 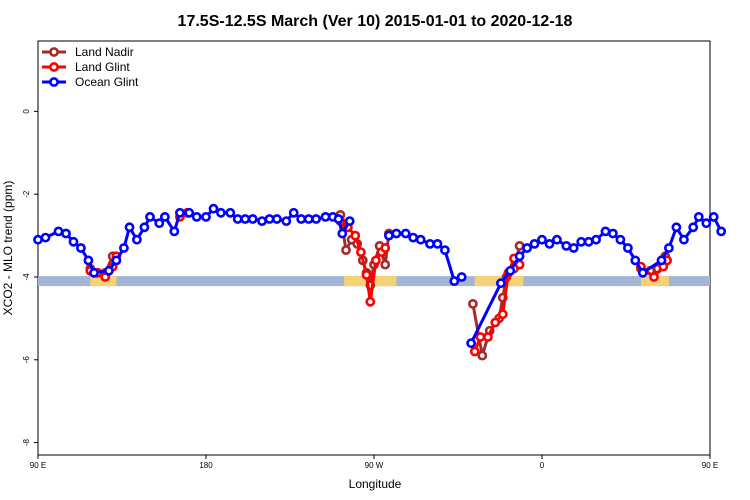 I want to click on x-tick-label-1: 180, so click(x=206, y=465).